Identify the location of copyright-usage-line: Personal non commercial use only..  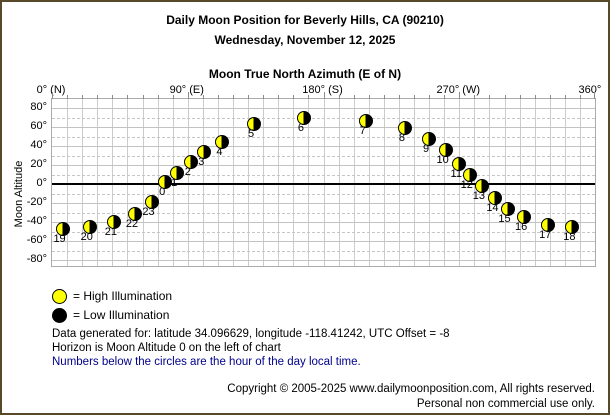
(505, 404).